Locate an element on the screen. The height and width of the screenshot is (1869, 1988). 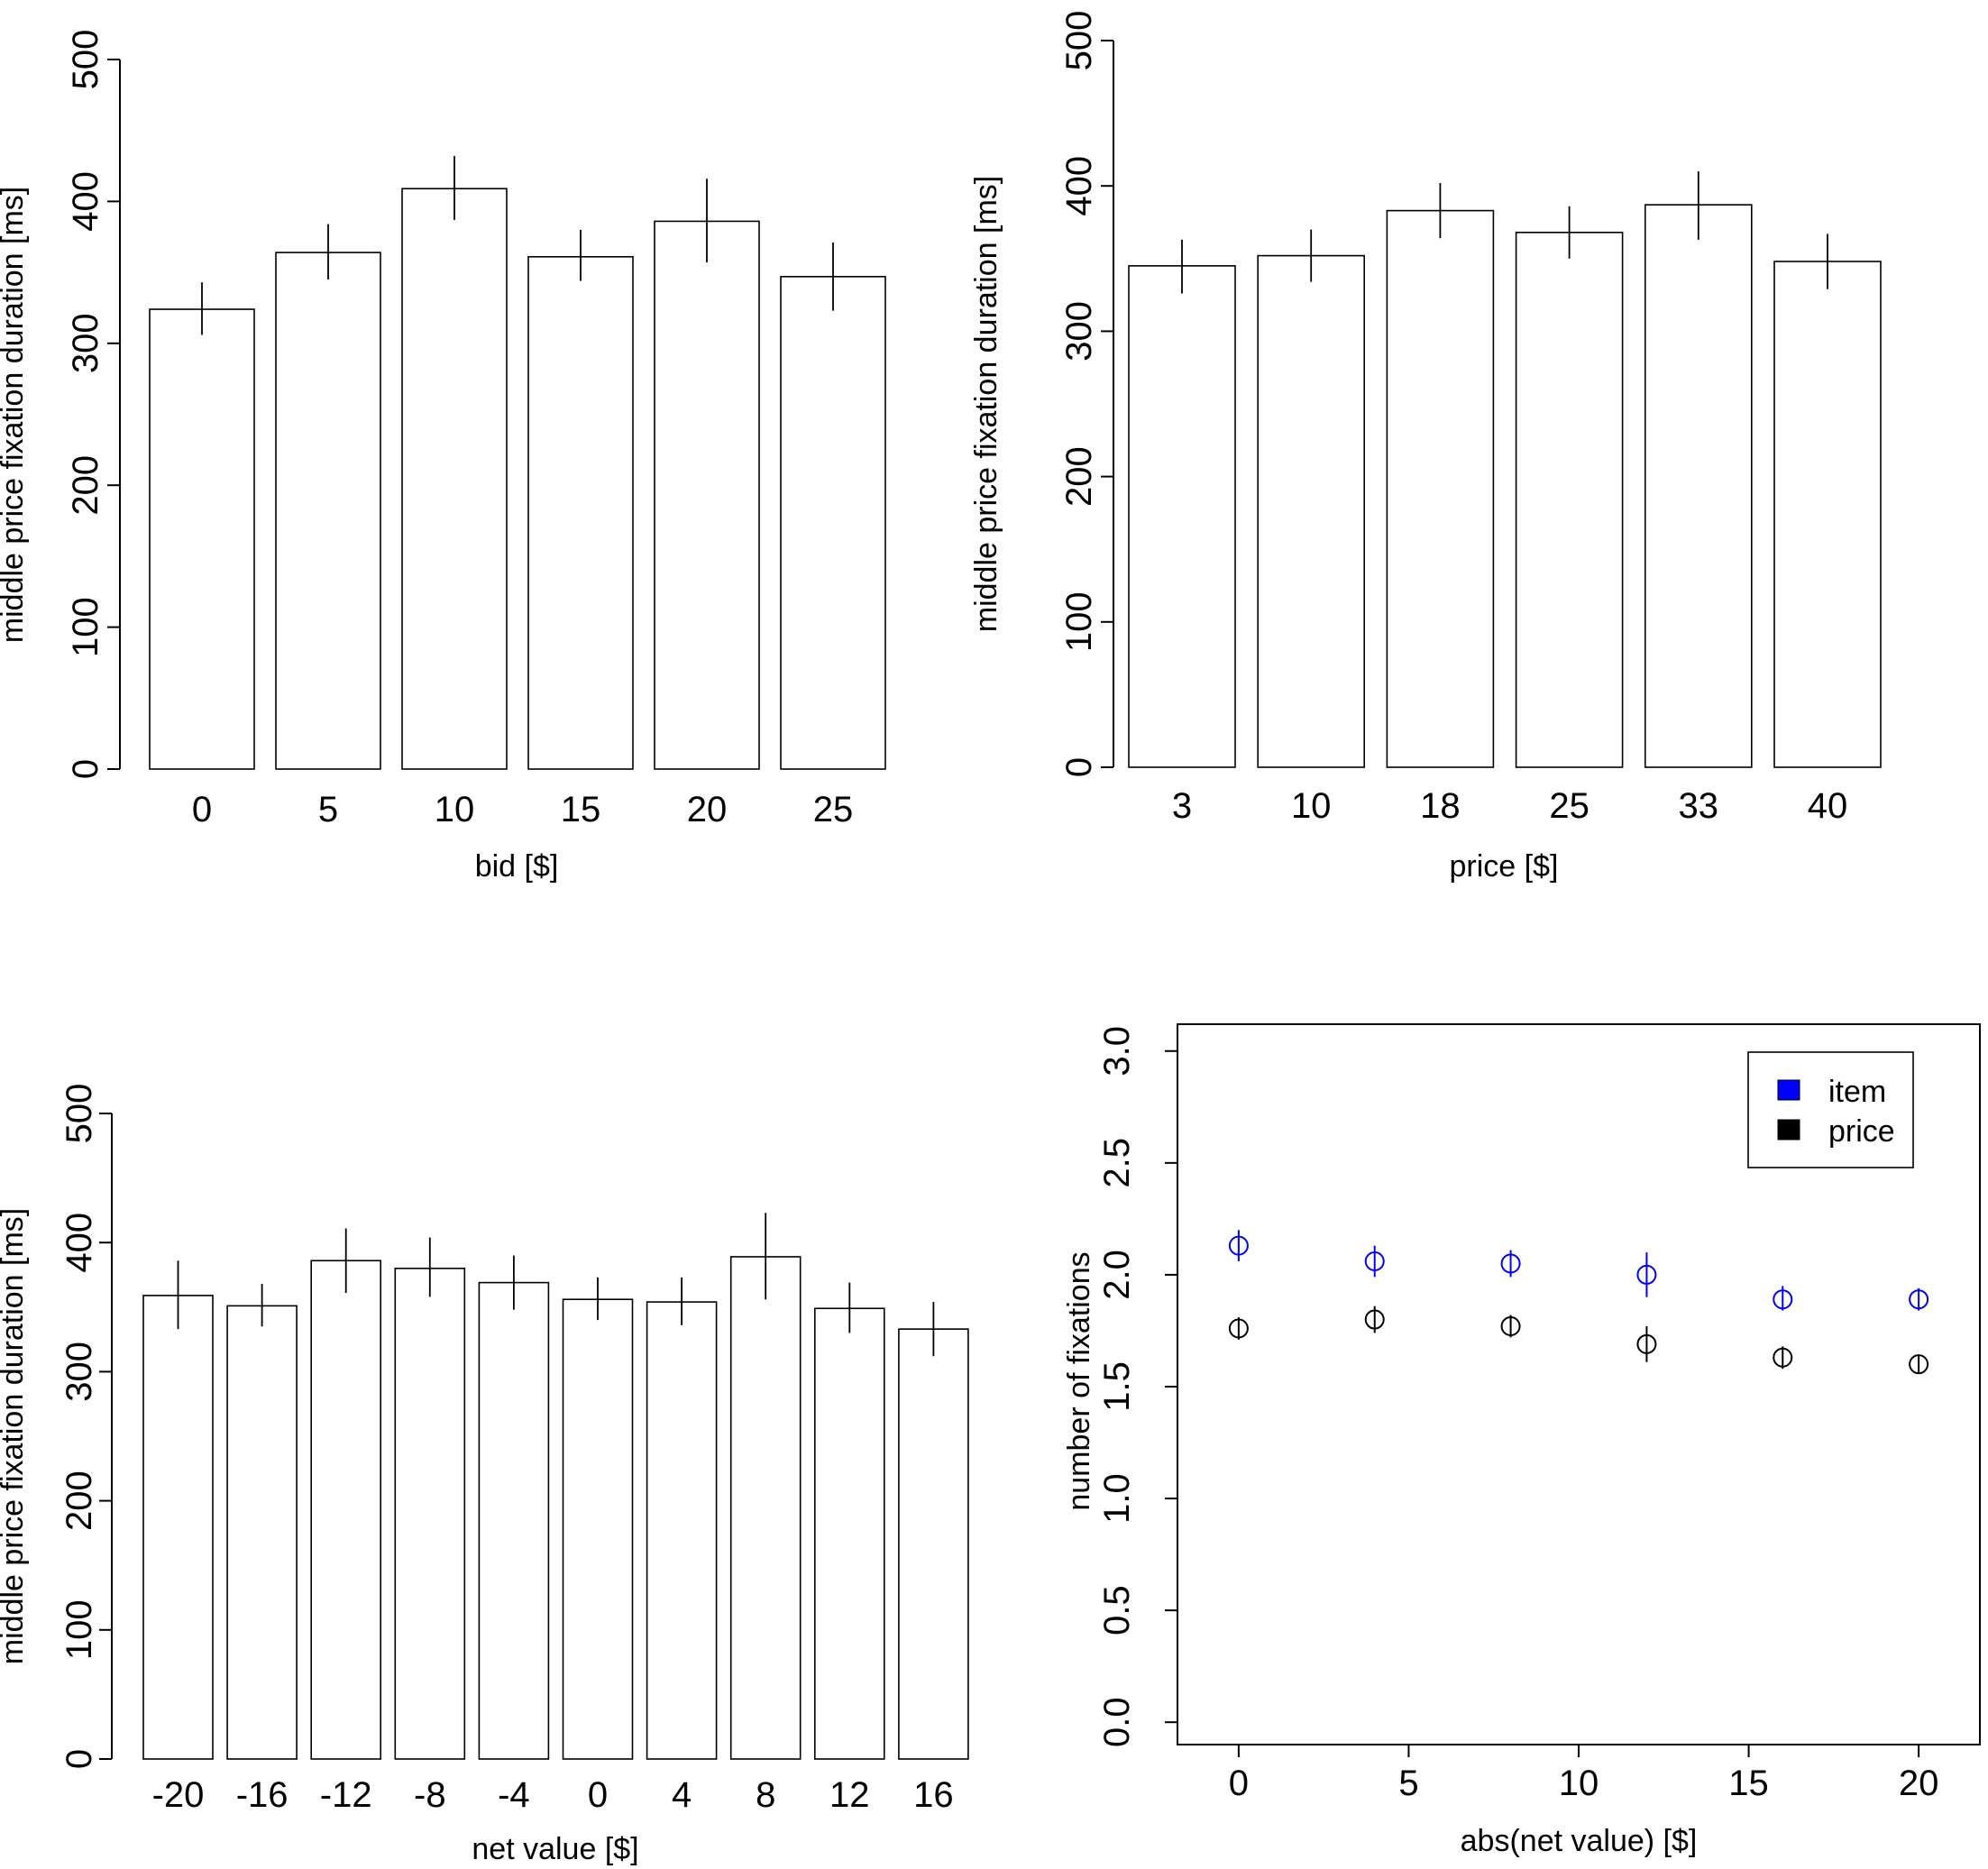
y-tick-label: 1.0 is located at coordinates (1117, 1498).